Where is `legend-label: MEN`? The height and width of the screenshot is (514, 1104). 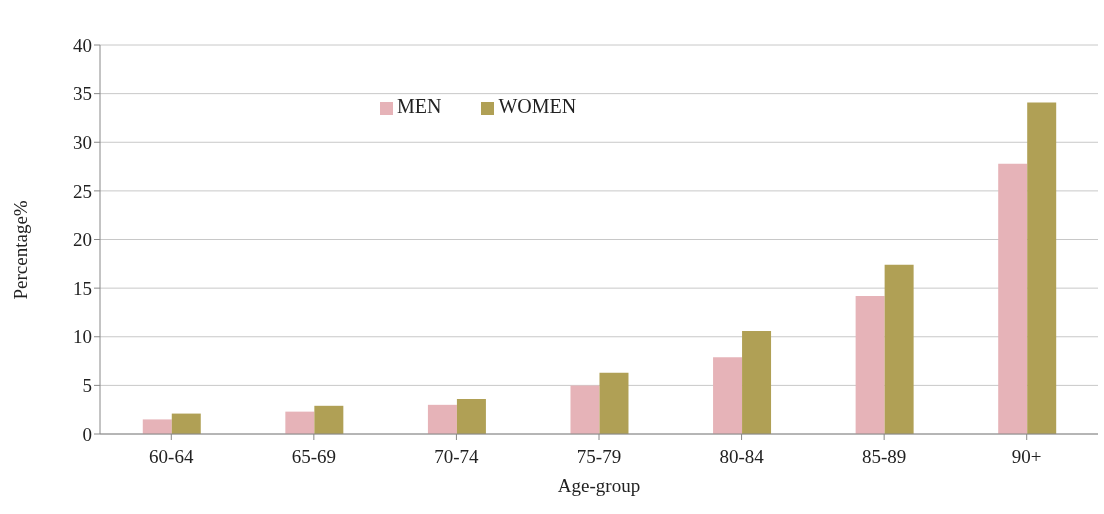
legend-label: MEN is located at coordinates (419, 106).